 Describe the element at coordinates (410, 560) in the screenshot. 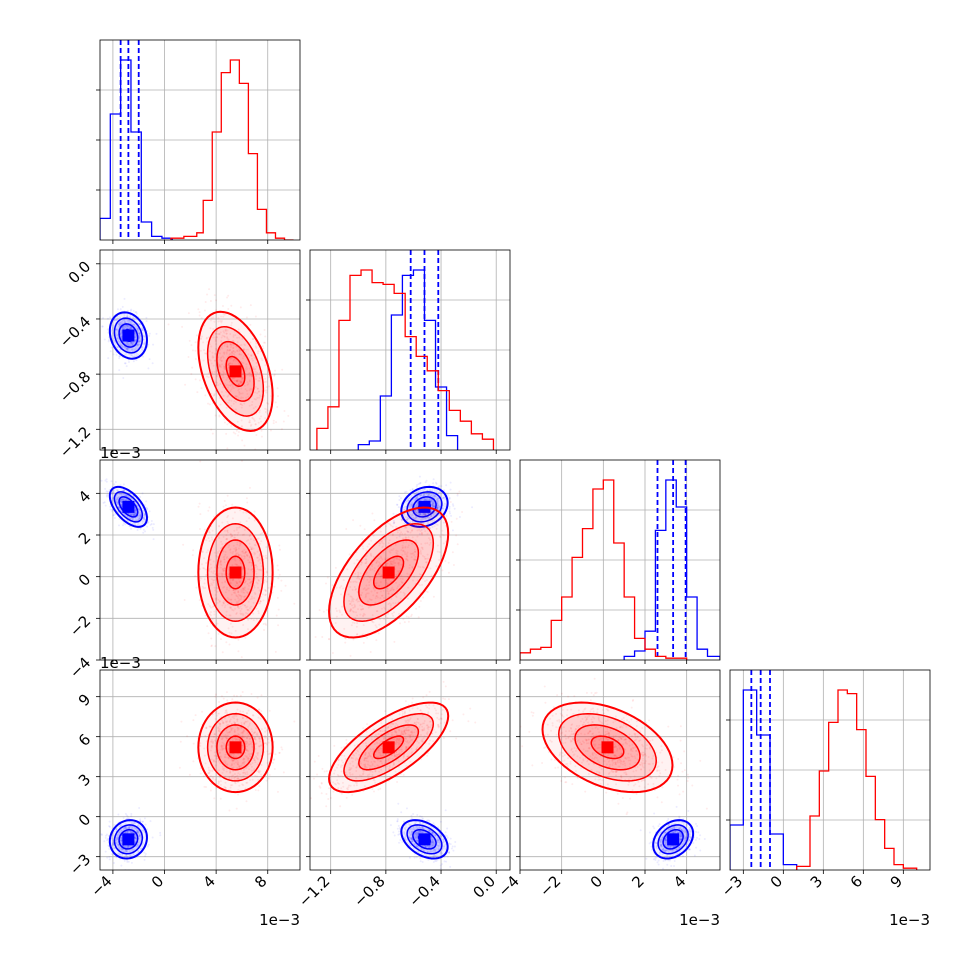

I see `panel-frame` at that location.